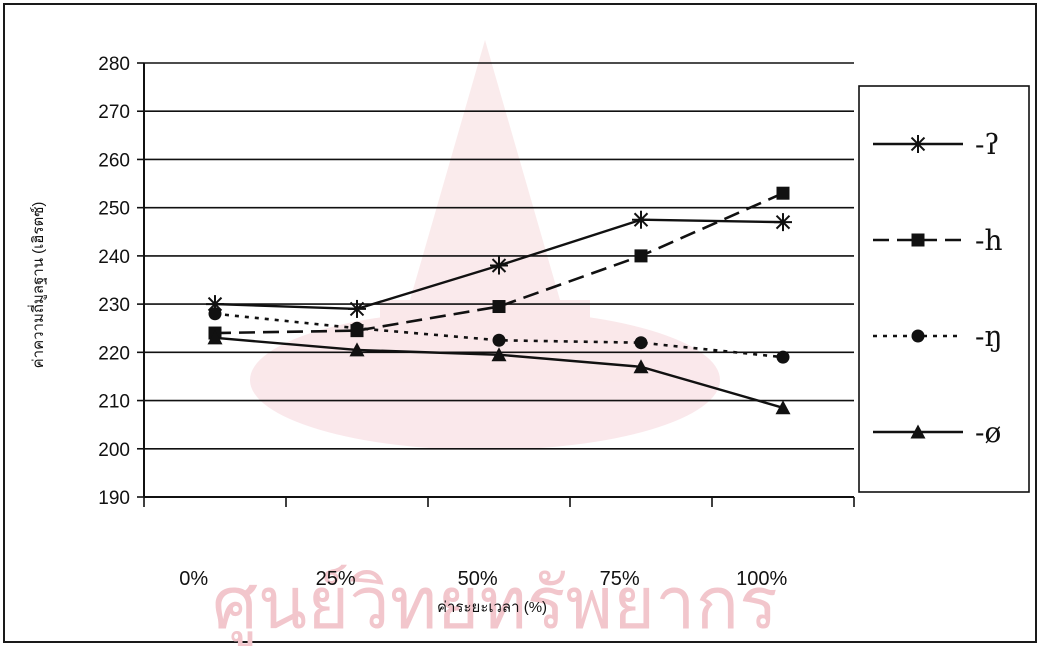 Image resolution: width=1040 pixels, height=646 pixels. I want to click on y-tick-label: 210, so click(114, 402).